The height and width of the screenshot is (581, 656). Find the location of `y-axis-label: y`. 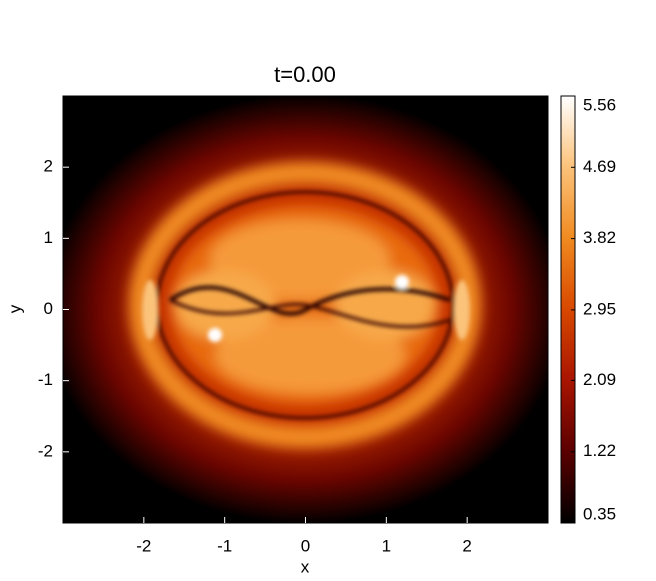

y-axis-label: y is located at coordinates (14, 308).